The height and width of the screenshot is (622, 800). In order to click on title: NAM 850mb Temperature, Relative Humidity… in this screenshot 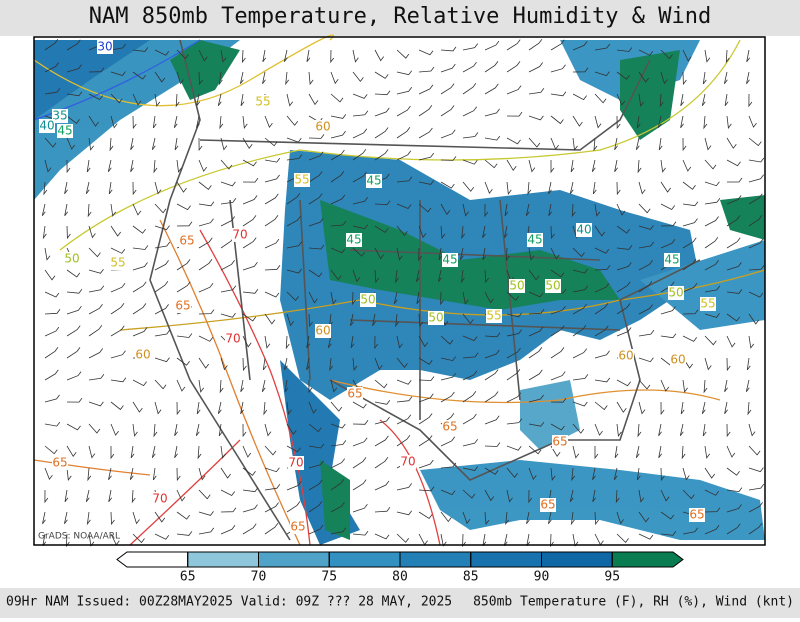, I will do `click(400, 16)`.